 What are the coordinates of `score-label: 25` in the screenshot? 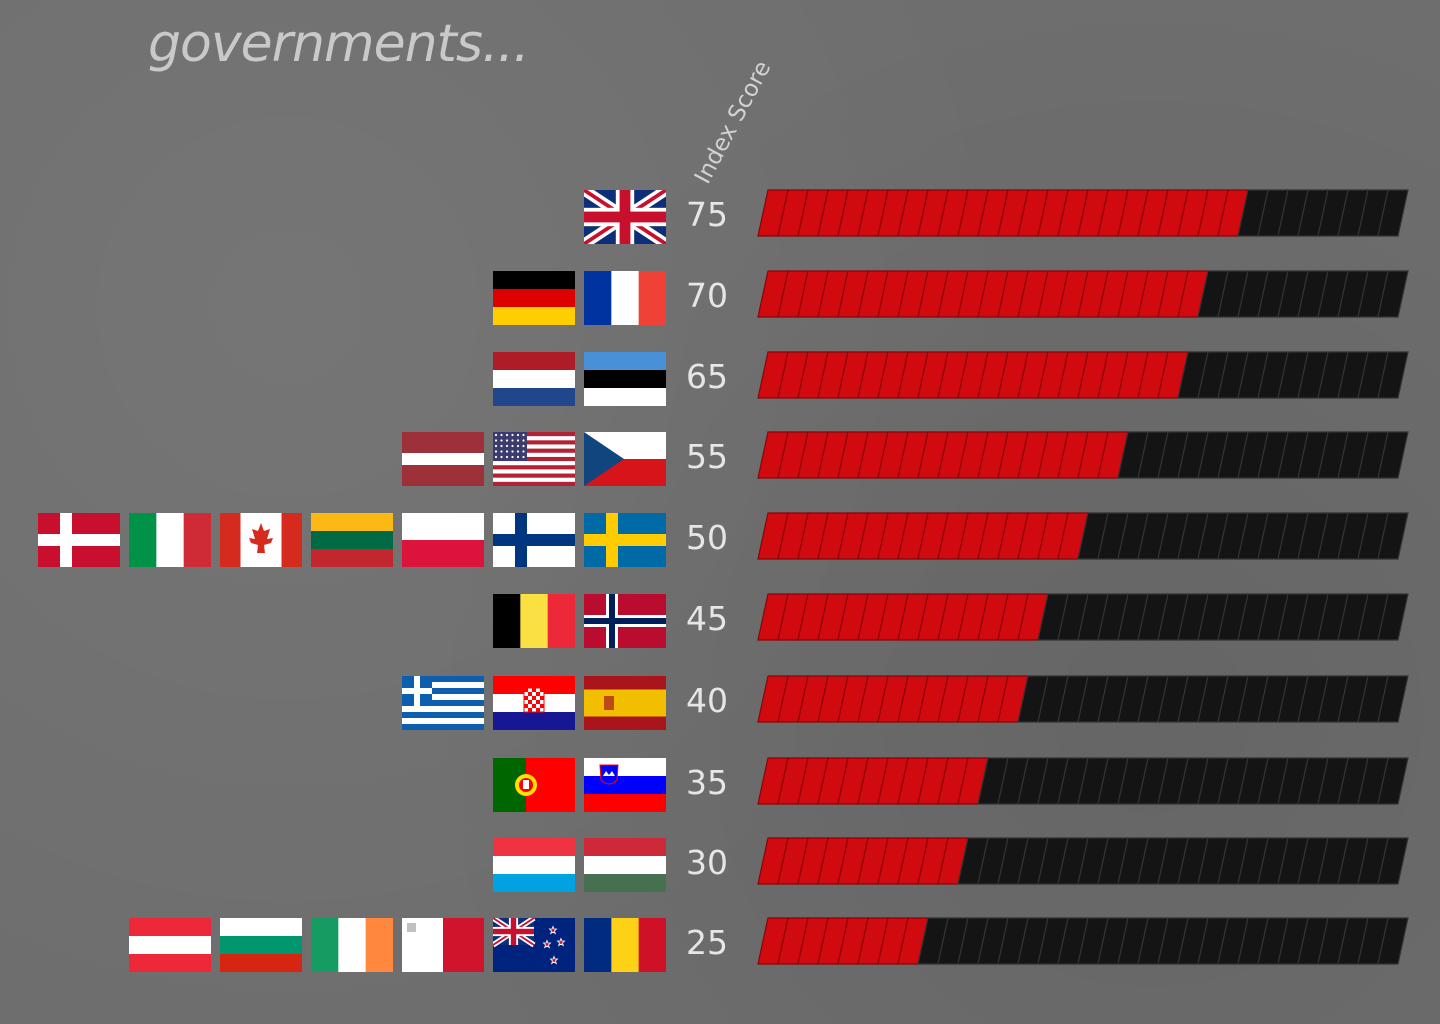 It's located at (707, 942).